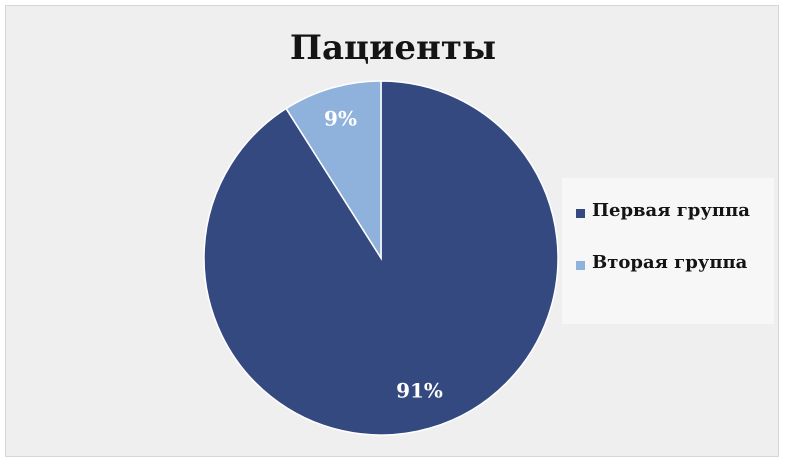  Describe the element at coordinates (668, 278) in the screenshot. I see `legend-item-second-group: Вторая группа` at that location.